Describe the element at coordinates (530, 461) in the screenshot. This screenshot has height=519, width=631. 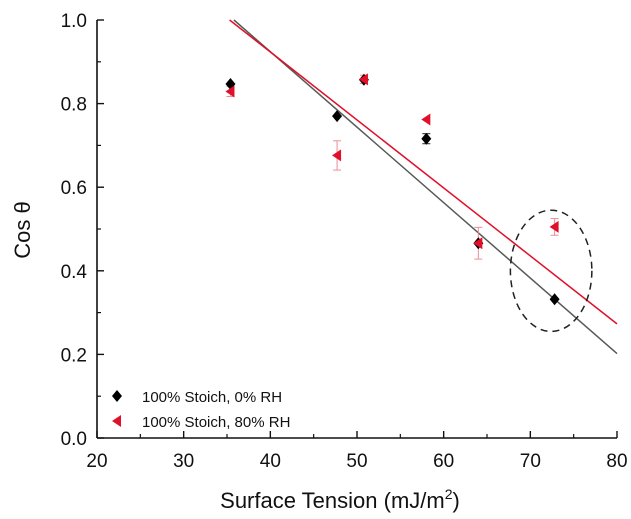
I see `x-tick-label: 70` at that location.